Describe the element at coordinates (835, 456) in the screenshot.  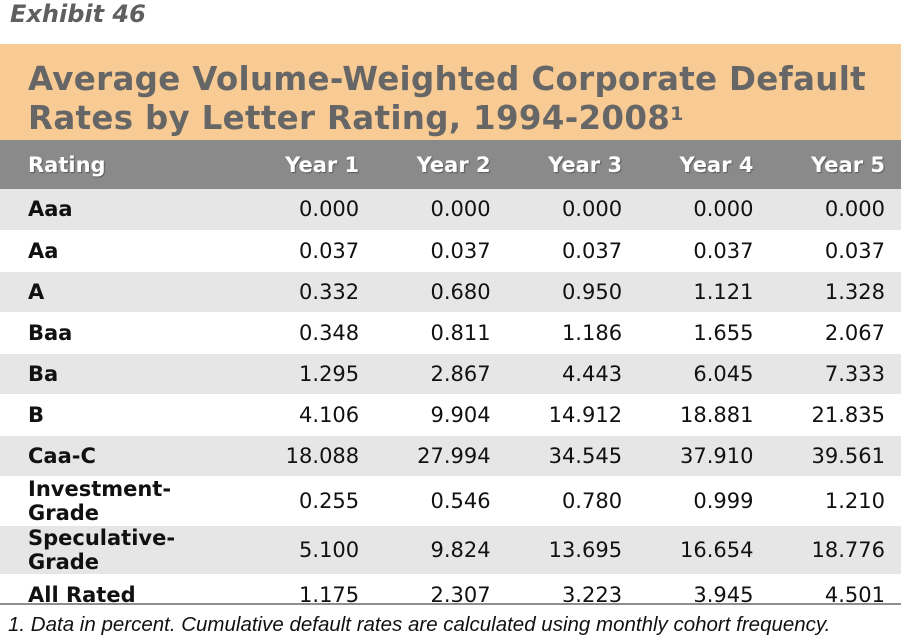
I see `rate-cell-year-5: 39.561` at that location.